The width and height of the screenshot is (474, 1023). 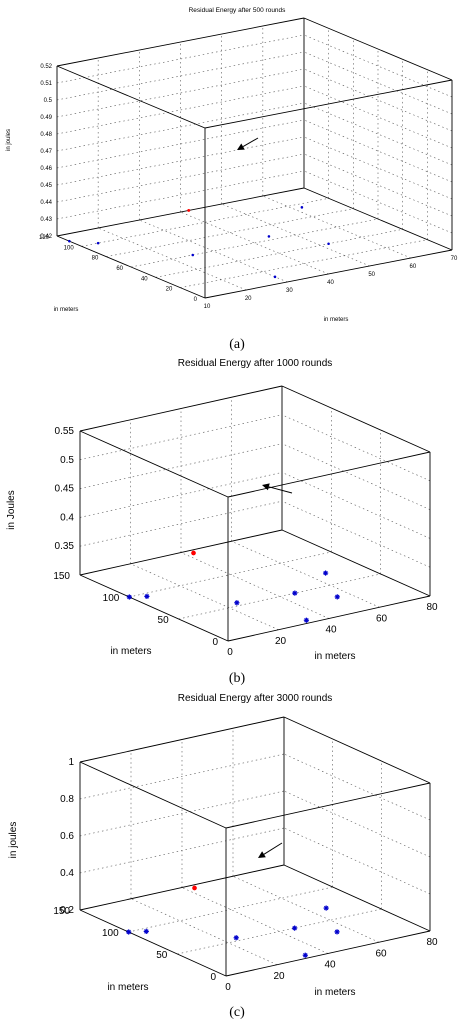 What do you see at coordinates (61, 911) in the screenshot?
I see `y-tick-label: 150` at bounding box center [61, 911].